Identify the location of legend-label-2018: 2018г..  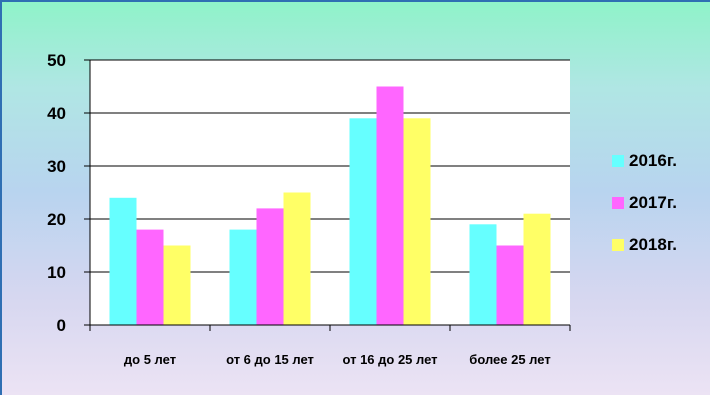
(653, 244).